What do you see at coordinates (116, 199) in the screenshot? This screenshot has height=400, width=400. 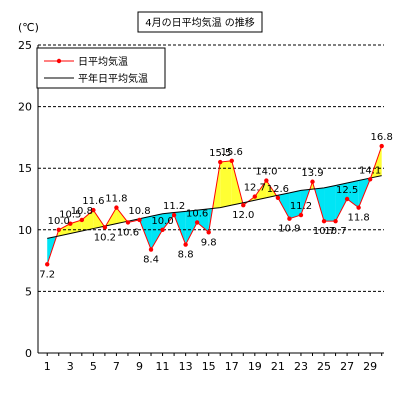 I see `data-label-day-7: 11.8` at bounding box center [116, 199].